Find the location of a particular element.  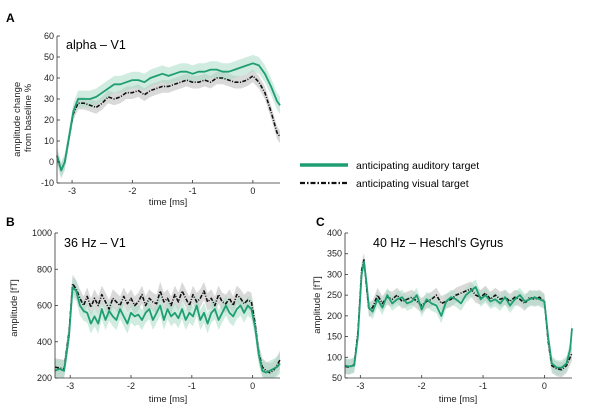

panel-b-y-tick-label: 600 is located at coordinates (44, 306).